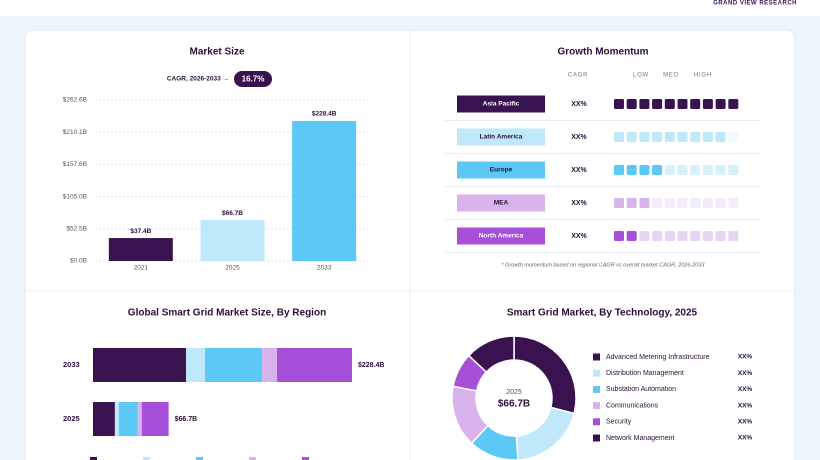  What do you see at coordinates (671, 76) in the screenshot?
I see `column-label: MED` at bounding box center [671, 76].